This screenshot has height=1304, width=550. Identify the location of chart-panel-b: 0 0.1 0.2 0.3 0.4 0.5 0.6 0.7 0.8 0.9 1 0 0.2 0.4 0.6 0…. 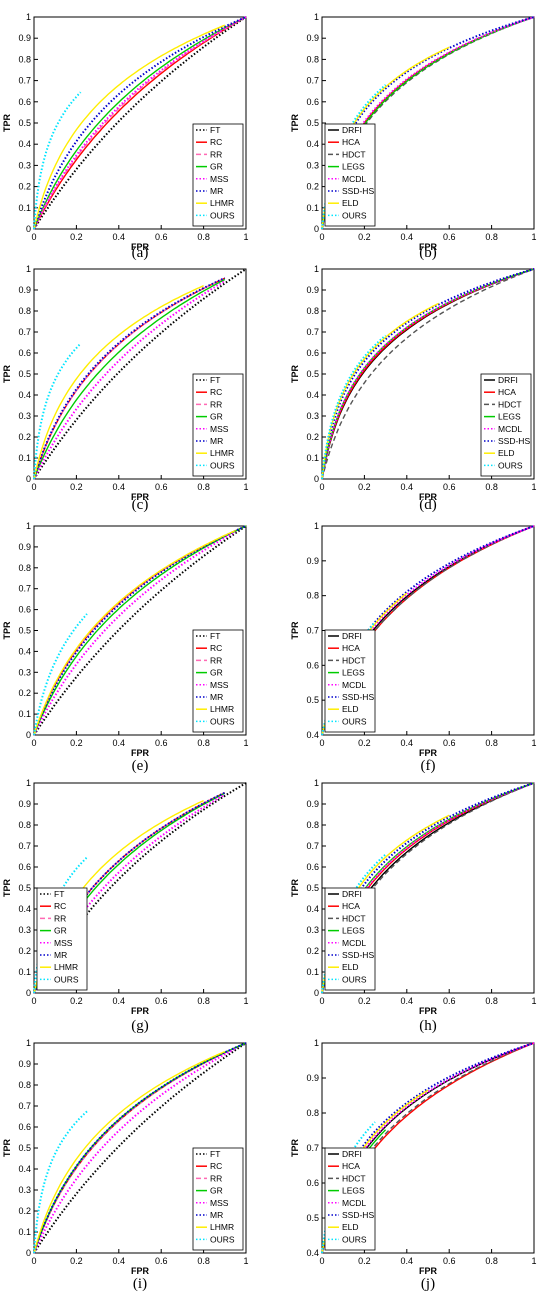
(413, 132).